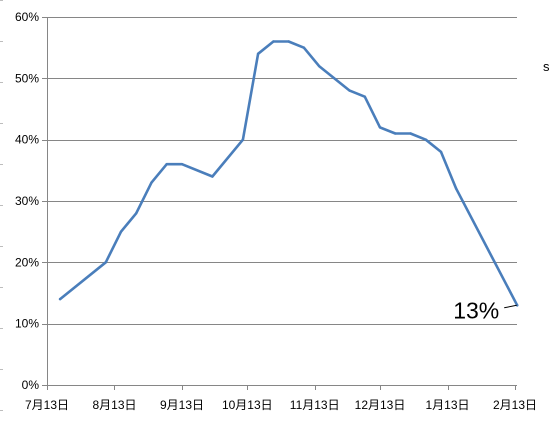 The width and height of the screenshot is (550, 432). Describe the element at coordinates (27, 78) in the screenshot. I see `y-tick-label: 50%` at that location.